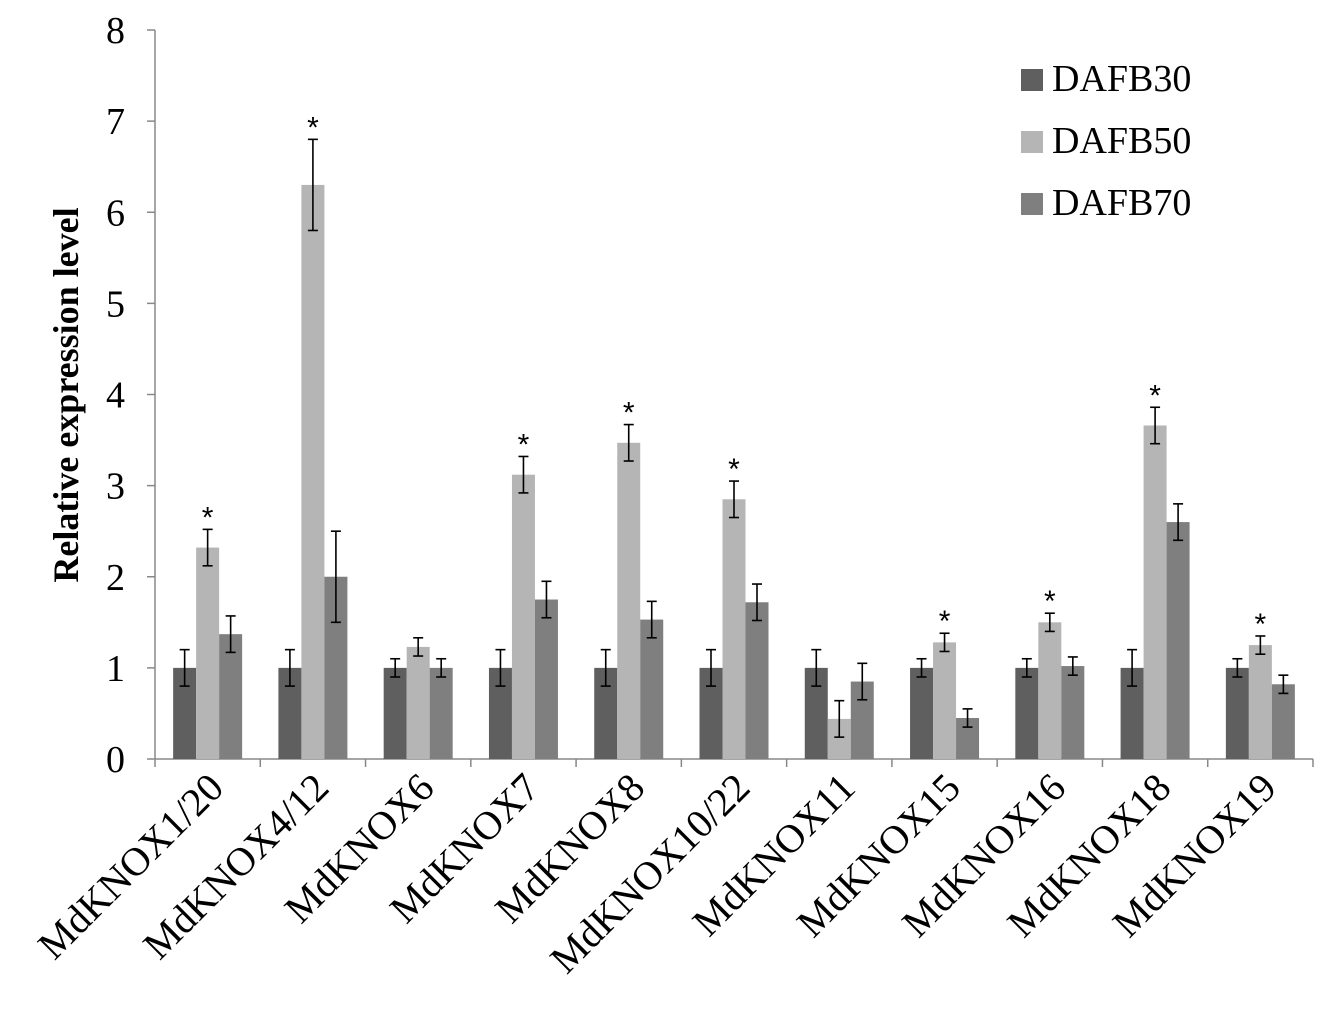 Image resolution: width=1329 pixels, height=1023 pixels. Describe the element at coordinates (1121, 79) in the screenshot. I see `legend-label: DAFB30` at that location.